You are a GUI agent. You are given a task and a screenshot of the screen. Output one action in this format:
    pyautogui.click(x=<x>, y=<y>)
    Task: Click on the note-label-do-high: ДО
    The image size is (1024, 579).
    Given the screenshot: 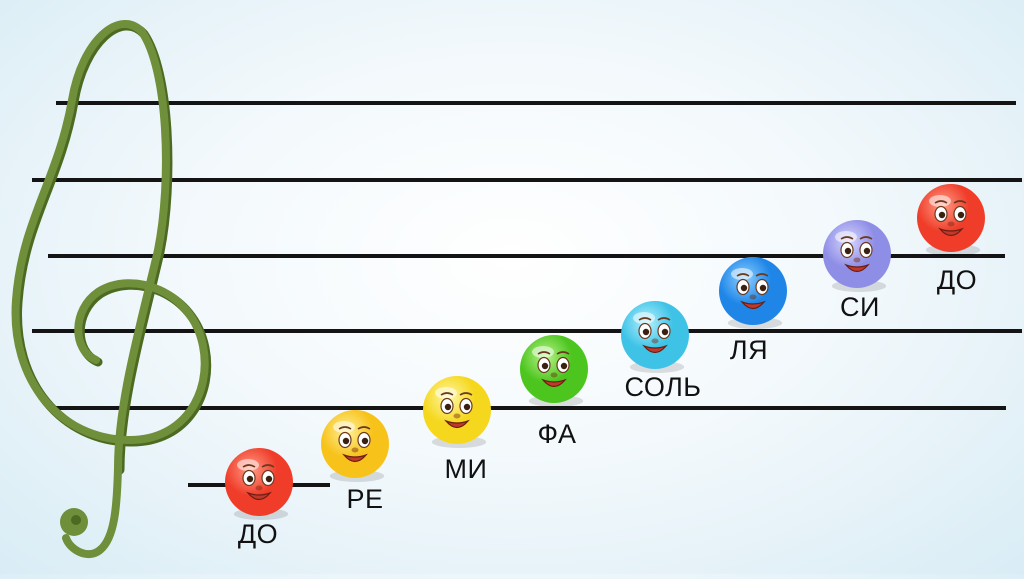 What is the action you would take?
    pyautogui.click(x=957, y=280)
    